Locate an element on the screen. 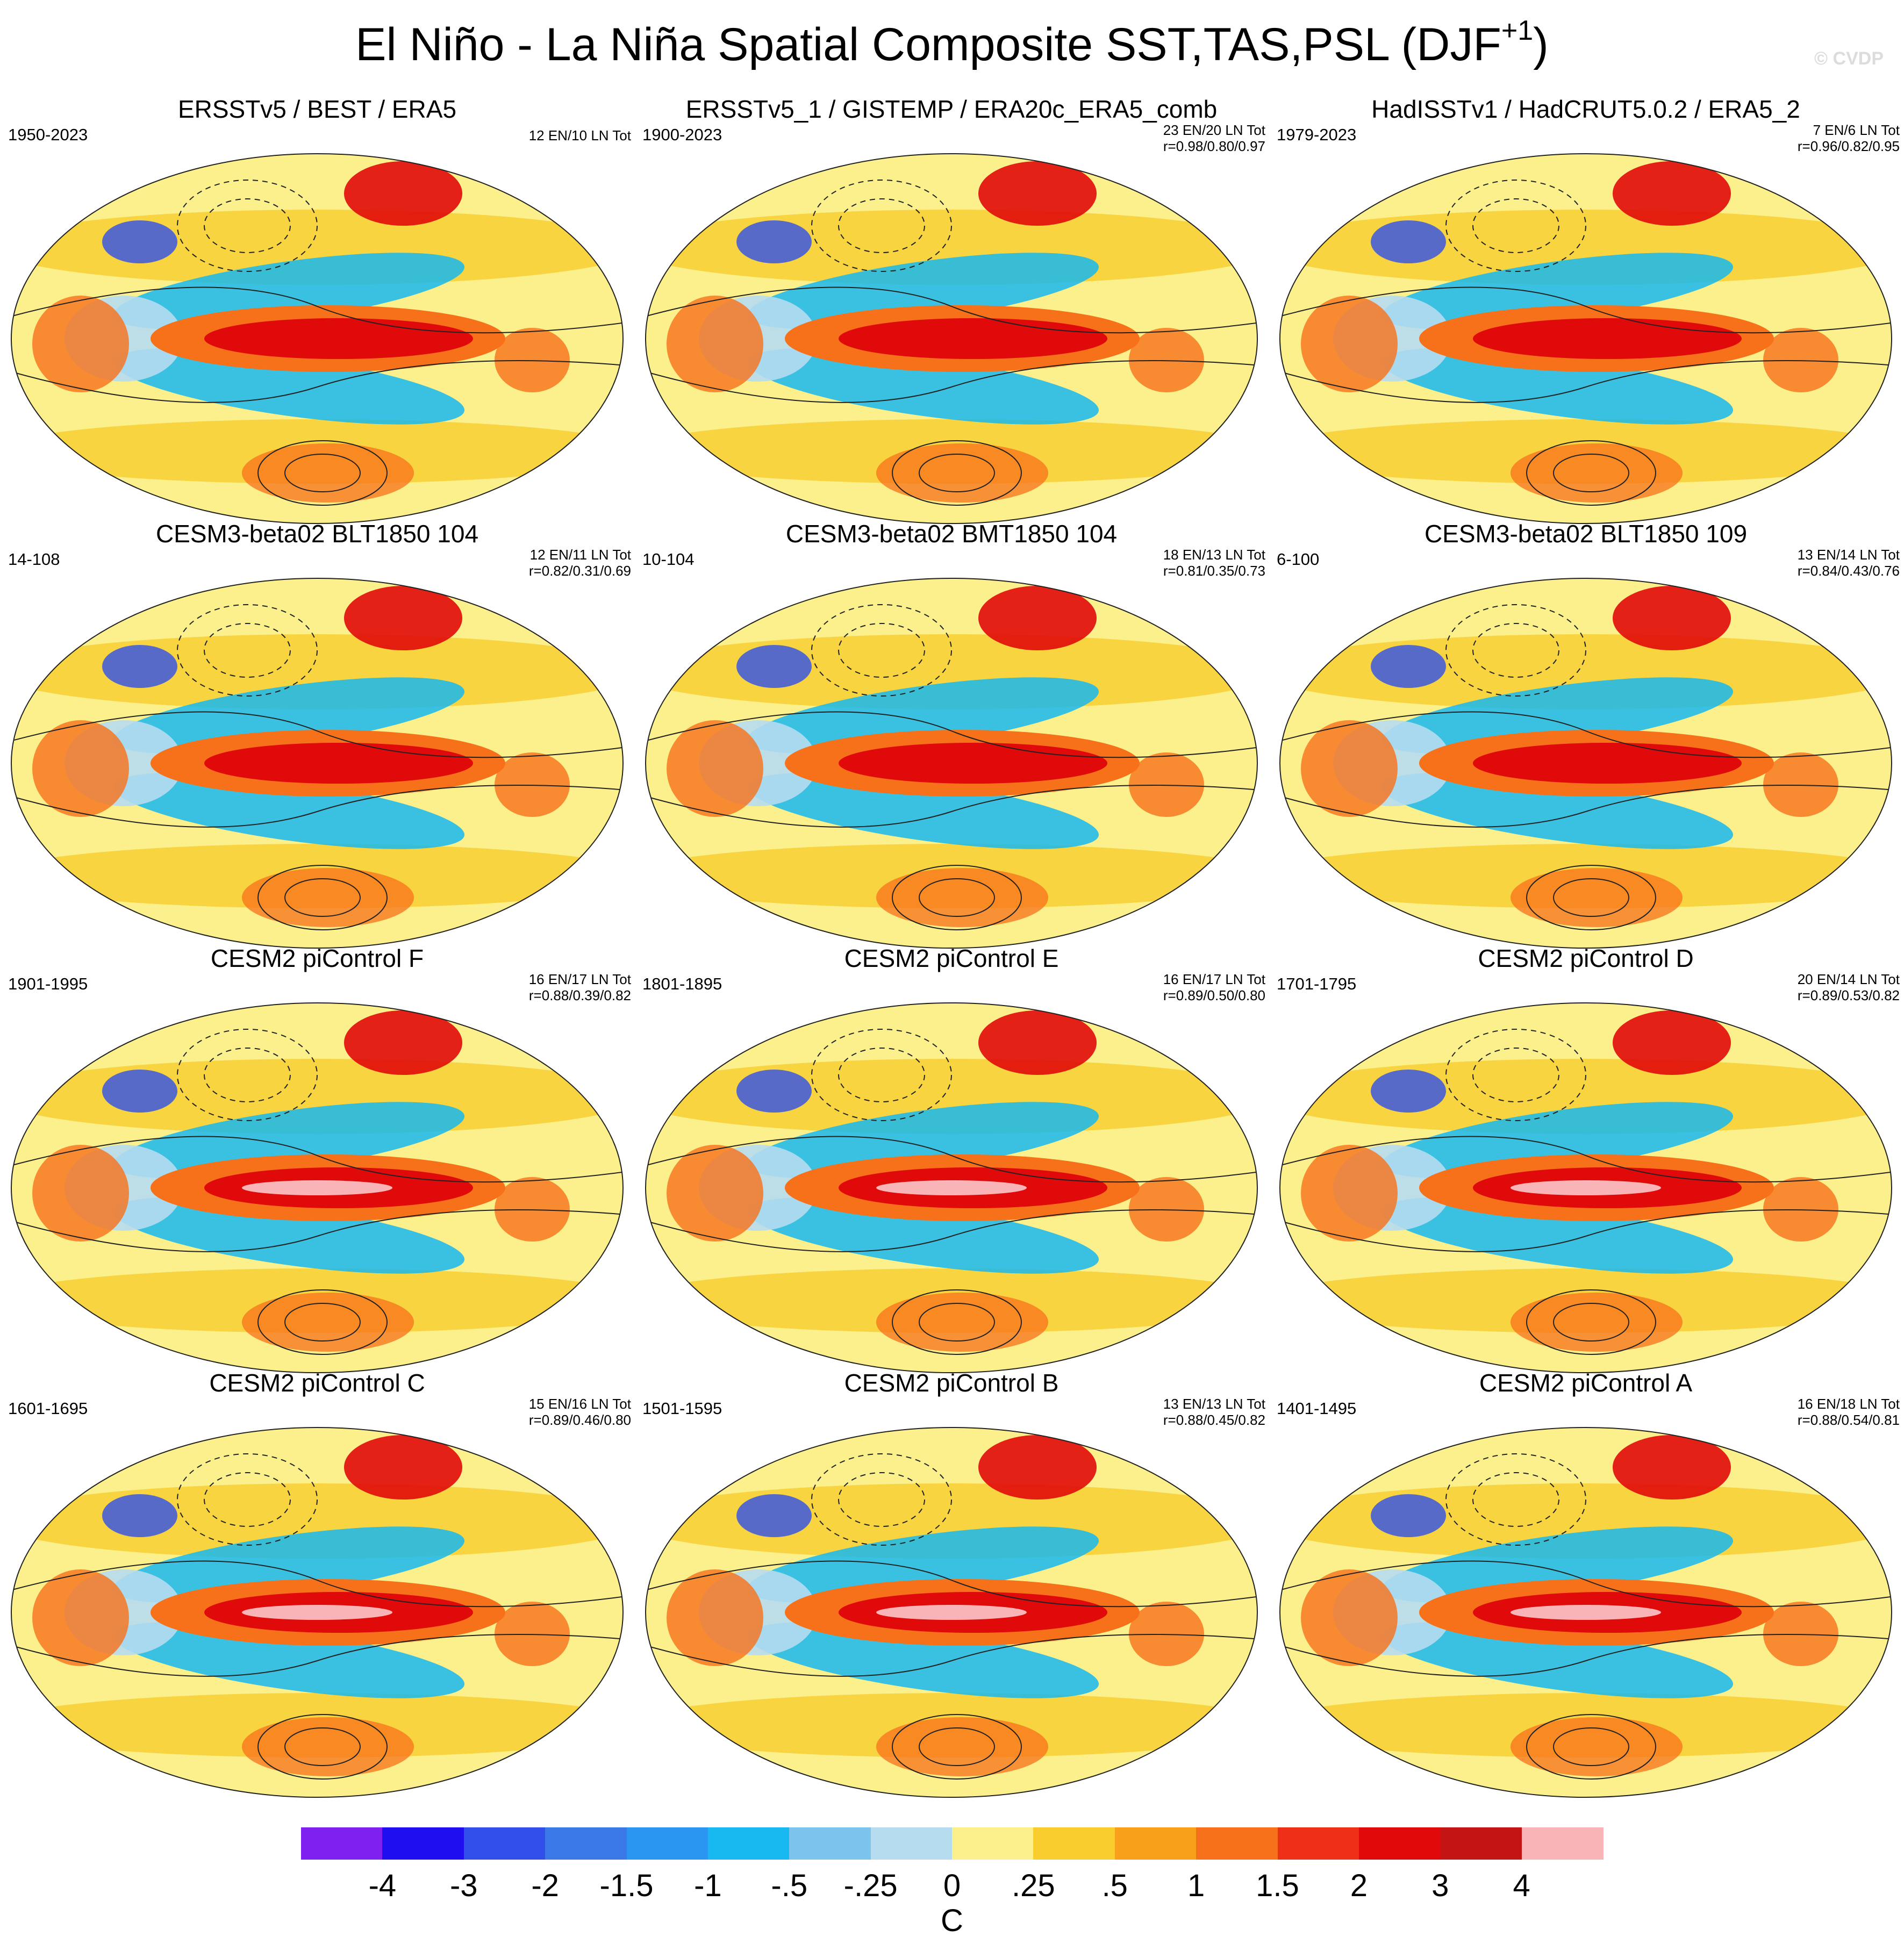 The width and height of the screenshot is (1904, 1944). colorbar-tick-label: 1.5 is located at coordinates (1277, 1886).